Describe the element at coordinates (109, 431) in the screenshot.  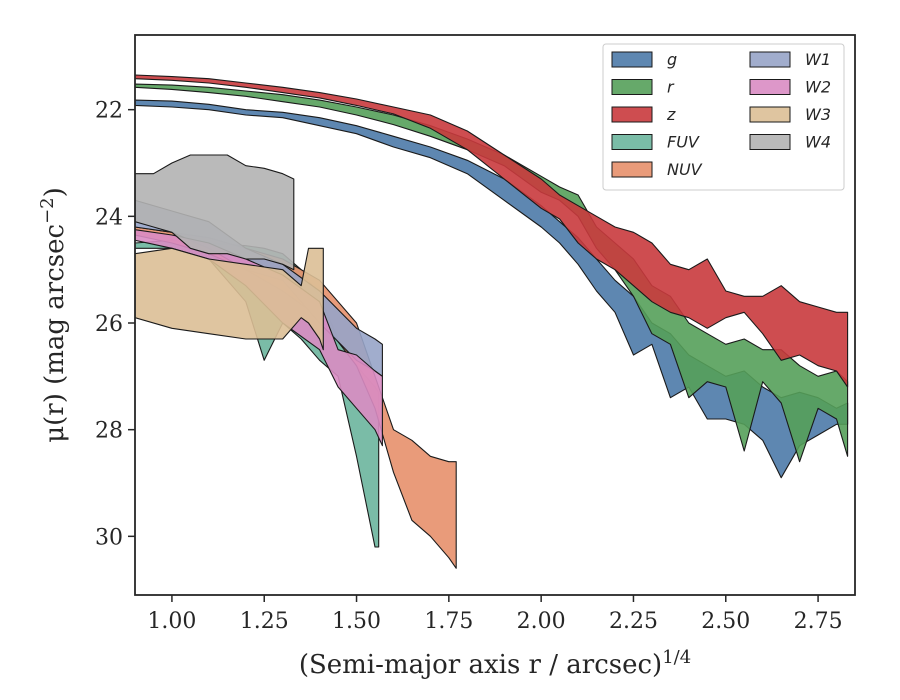
I see `y-tick-label: 28` at that location.